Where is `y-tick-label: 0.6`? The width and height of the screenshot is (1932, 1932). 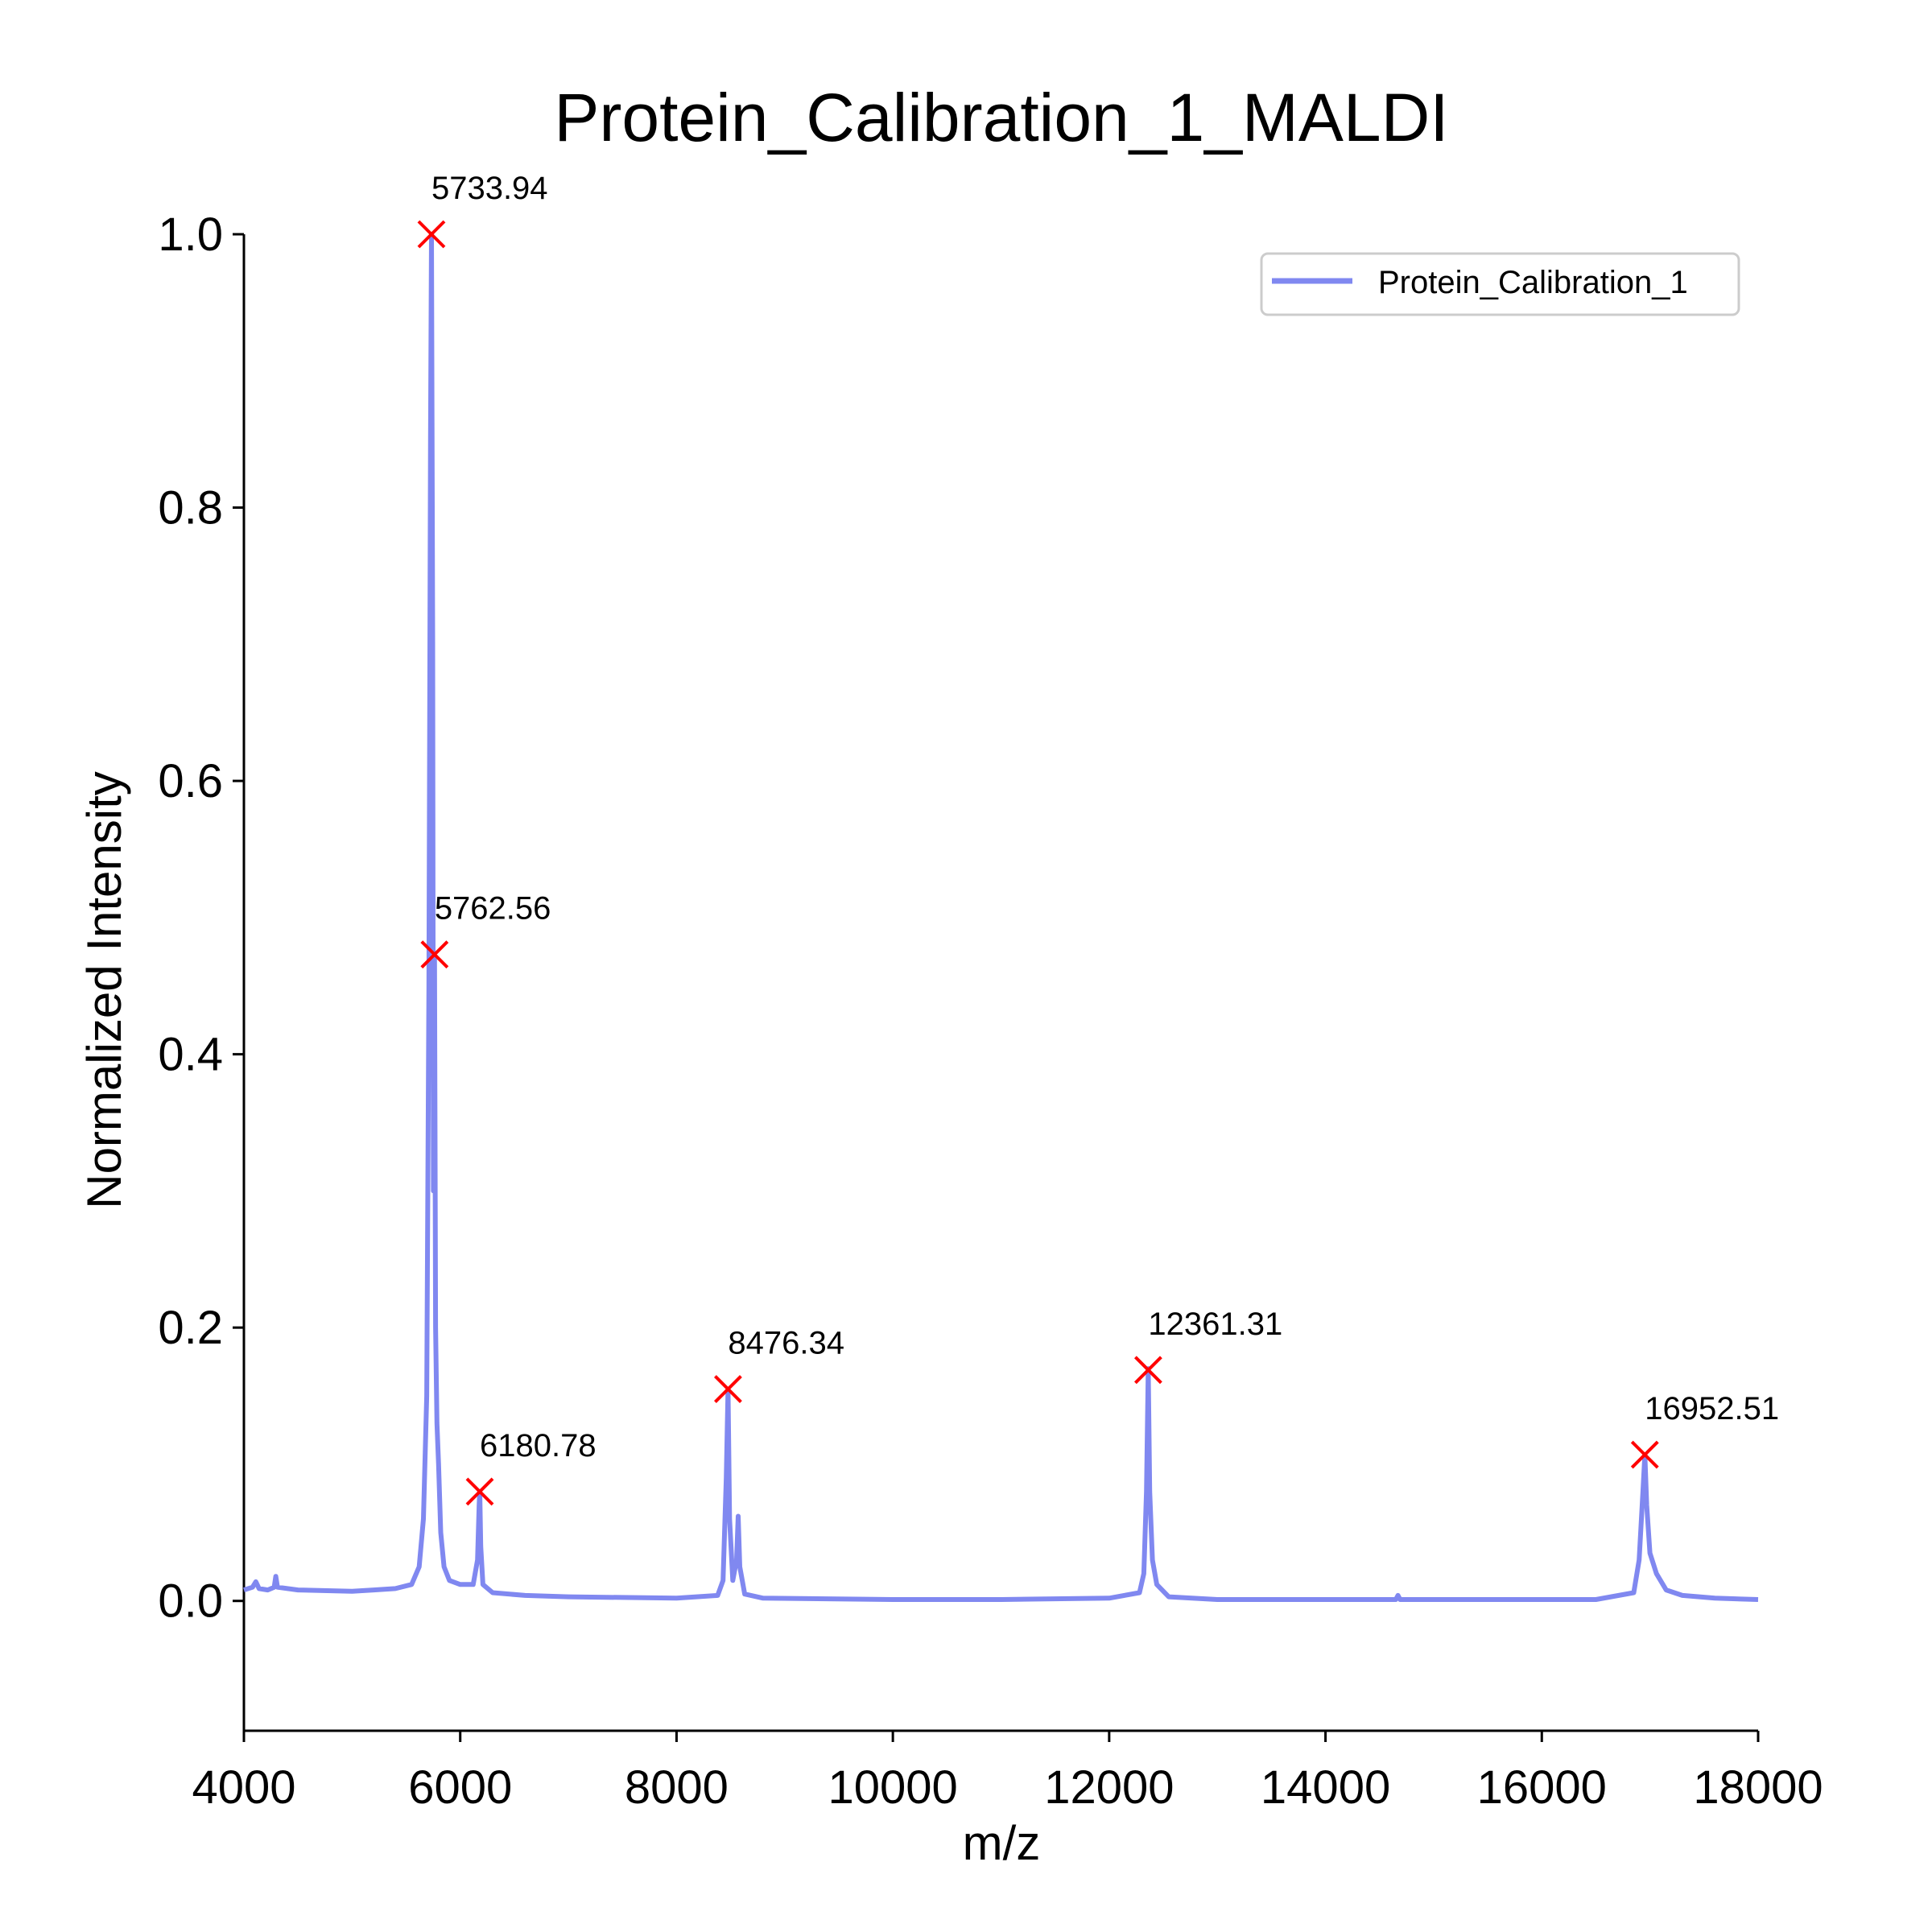
y-tick-label: 0.6 is located at coordinates (190, 781).